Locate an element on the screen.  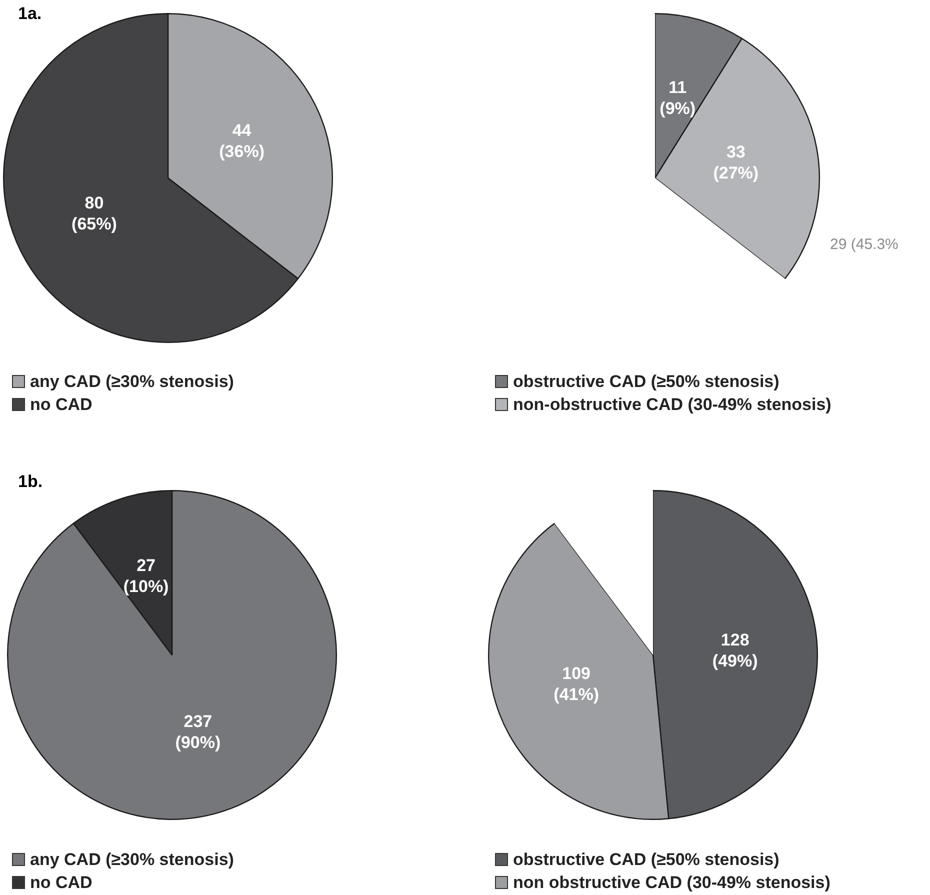
data-label: 11 (9%) is located at coordinates (678, 98).